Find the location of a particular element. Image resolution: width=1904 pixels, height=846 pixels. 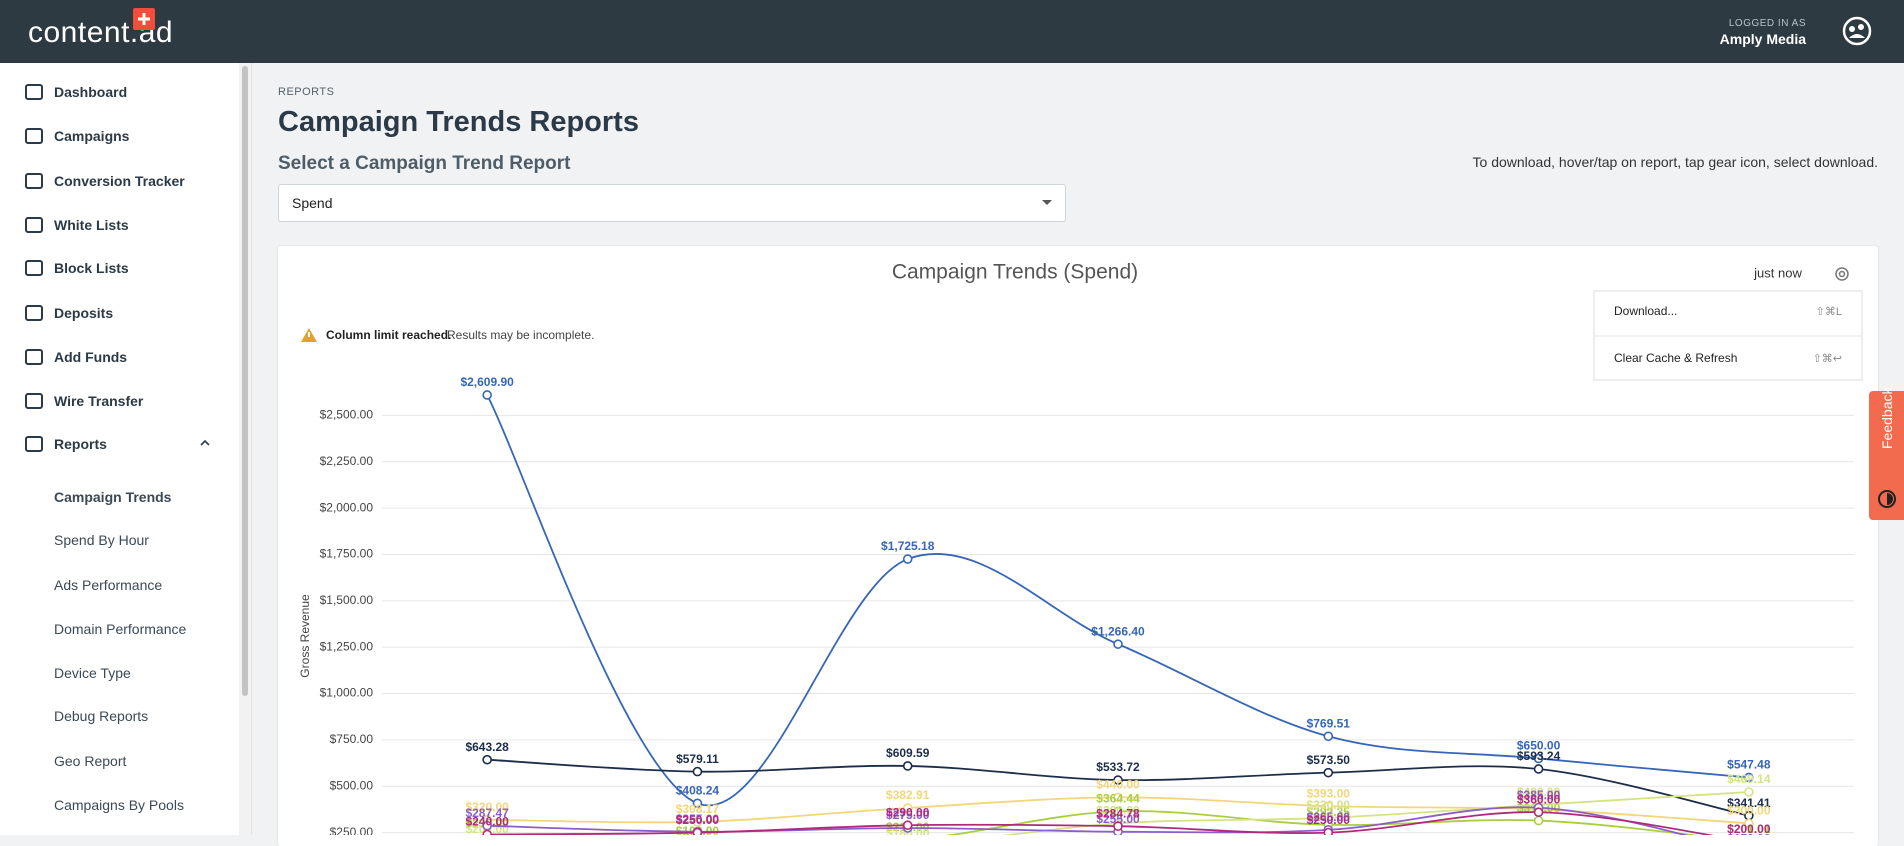

data-label: $1,725.18 is located at coordinates (908, 546).